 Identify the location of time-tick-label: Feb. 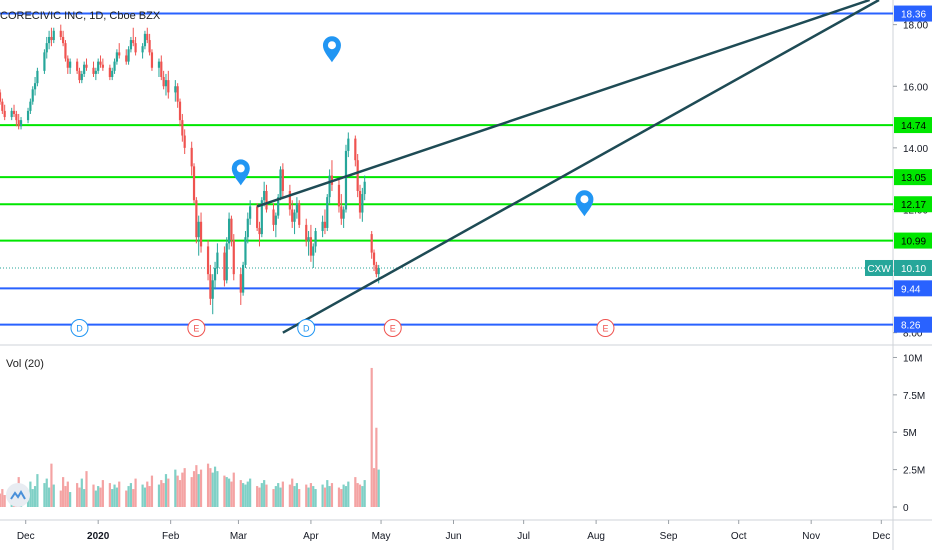
(171, 536).